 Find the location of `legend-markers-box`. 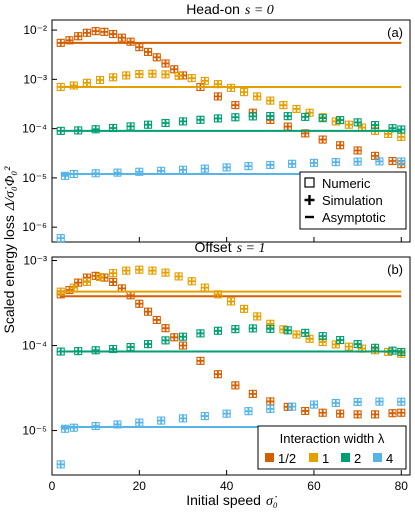

legend-markers-box is located at coordinates (353, 200).